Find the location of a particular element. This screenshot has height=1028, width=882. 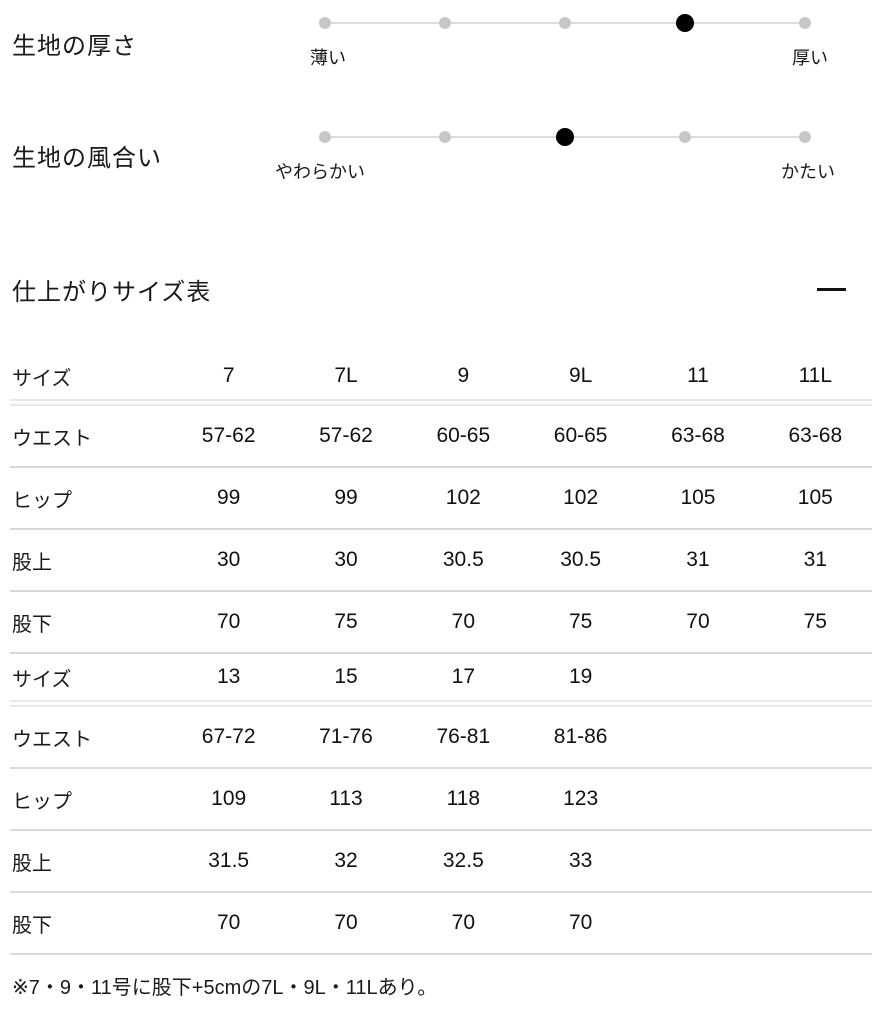

table-cell: 7 is located at coordinates (228, 375).